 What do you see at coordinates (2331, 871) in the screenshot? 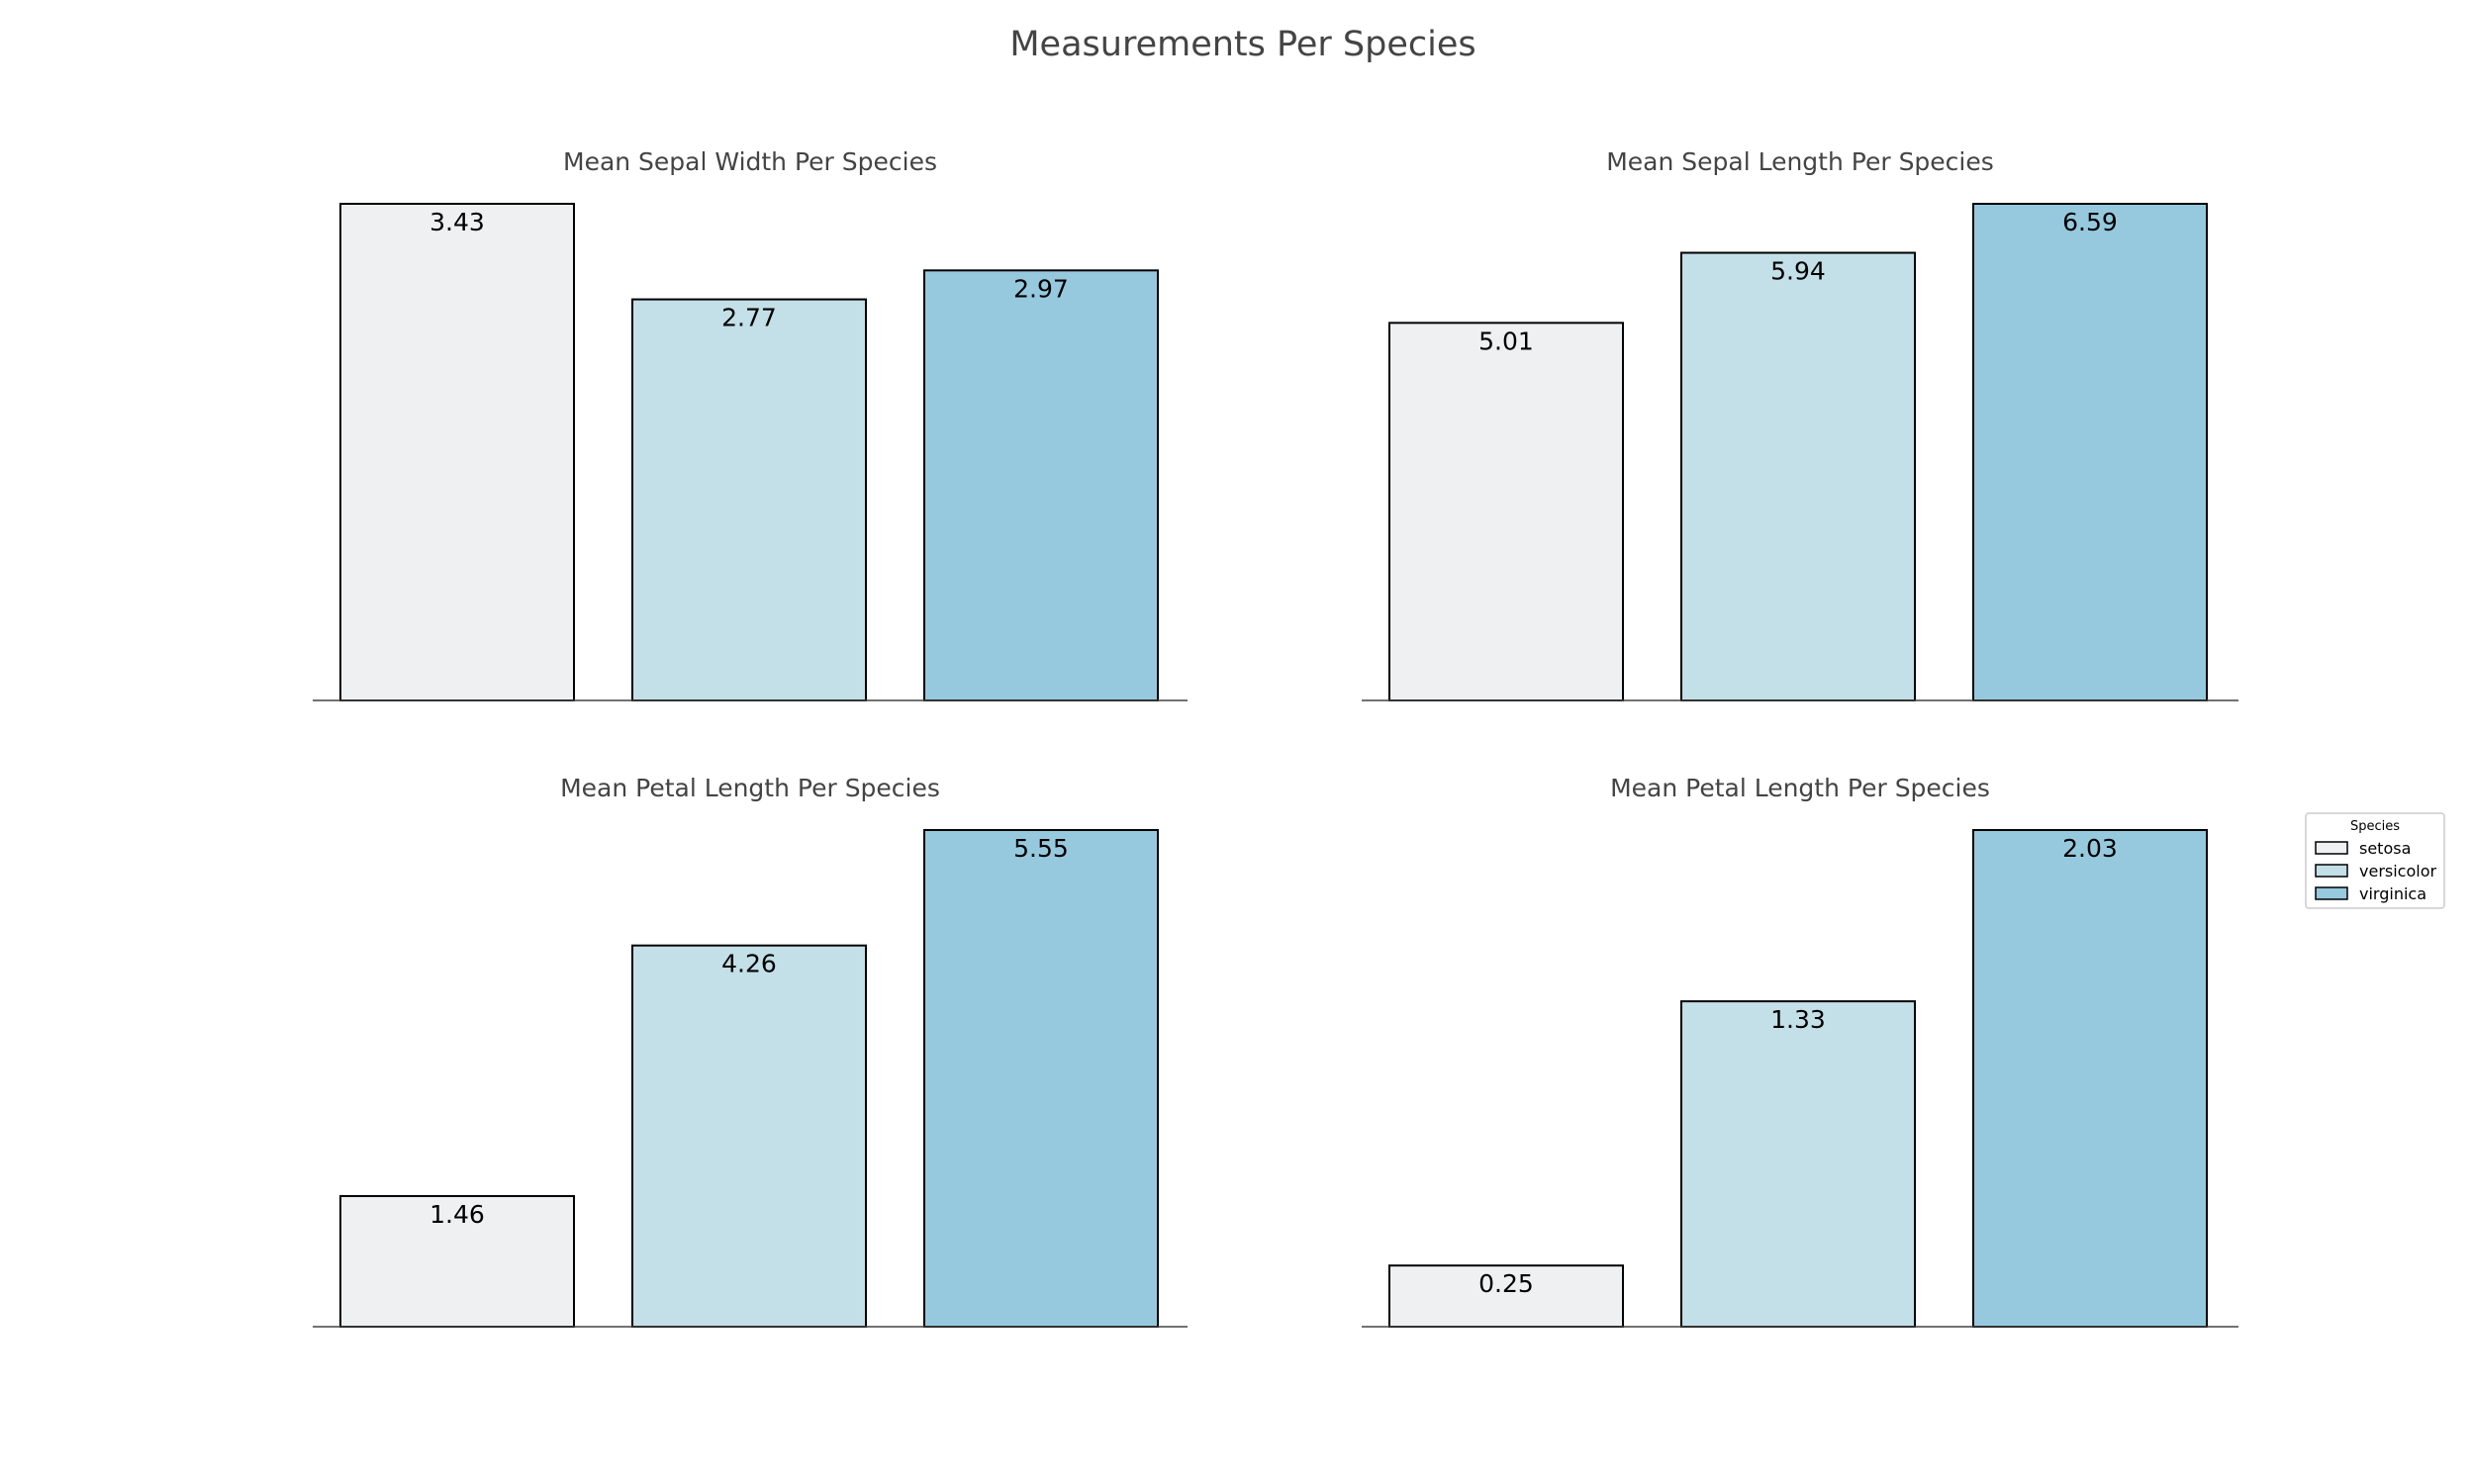
I see `legend-swatch-versicolor` at bounding box center [2331, 871].